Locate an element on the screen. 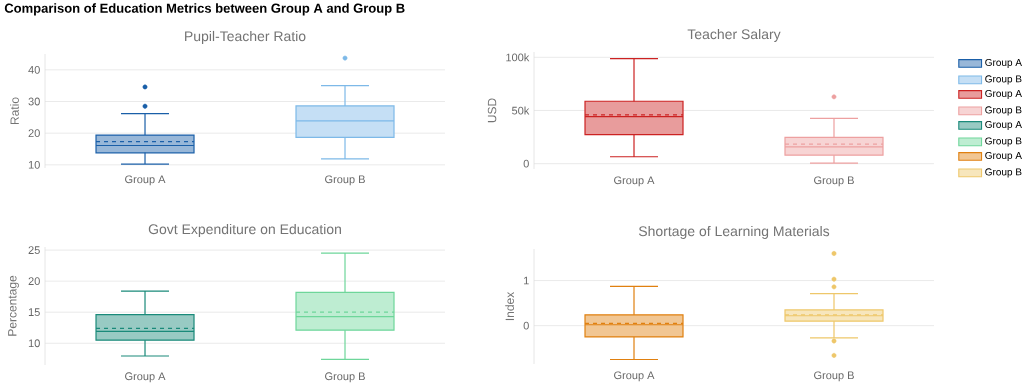 This screenshot has width=1024, height=385. y-tick-label: 100k is located at coordinates (518, 57).